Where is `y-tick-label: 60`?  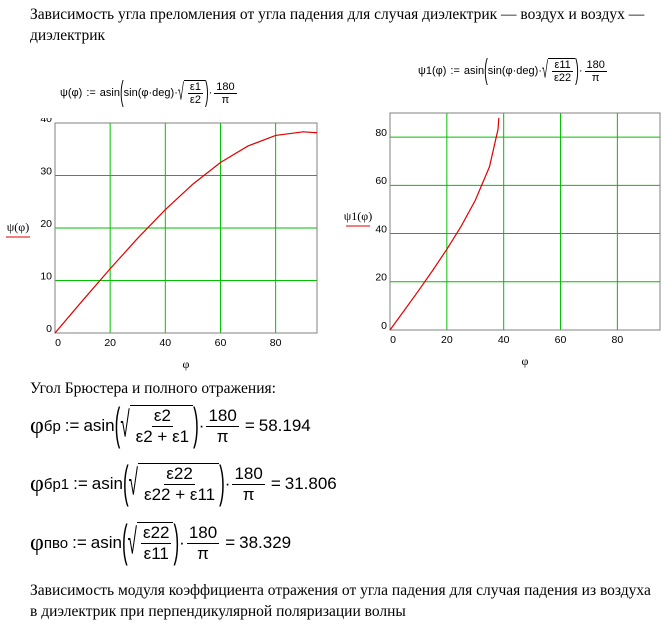 y-tick-label: 60 is located at coordinates (381, 181).